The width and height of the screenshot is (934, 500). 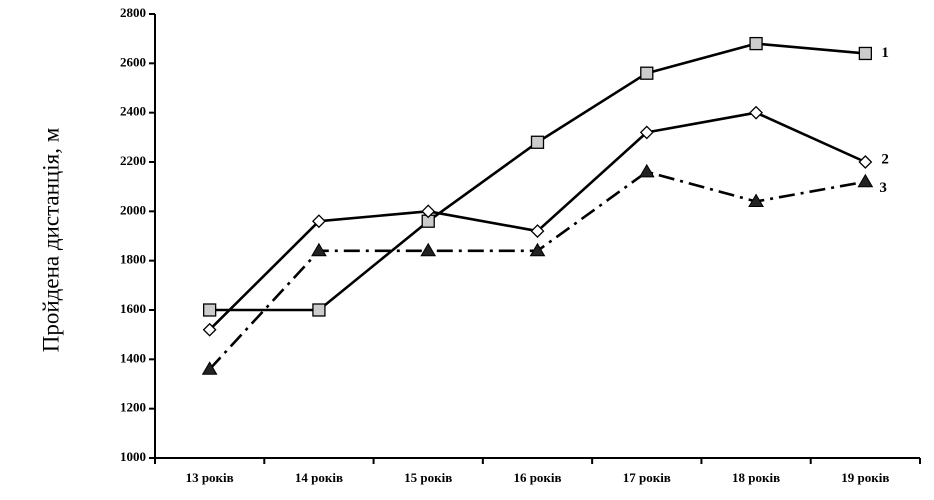 What do you see at coordinates (885, 159) in the screenshot?
I see `series-label: 2` at bounding box center [885, 159].